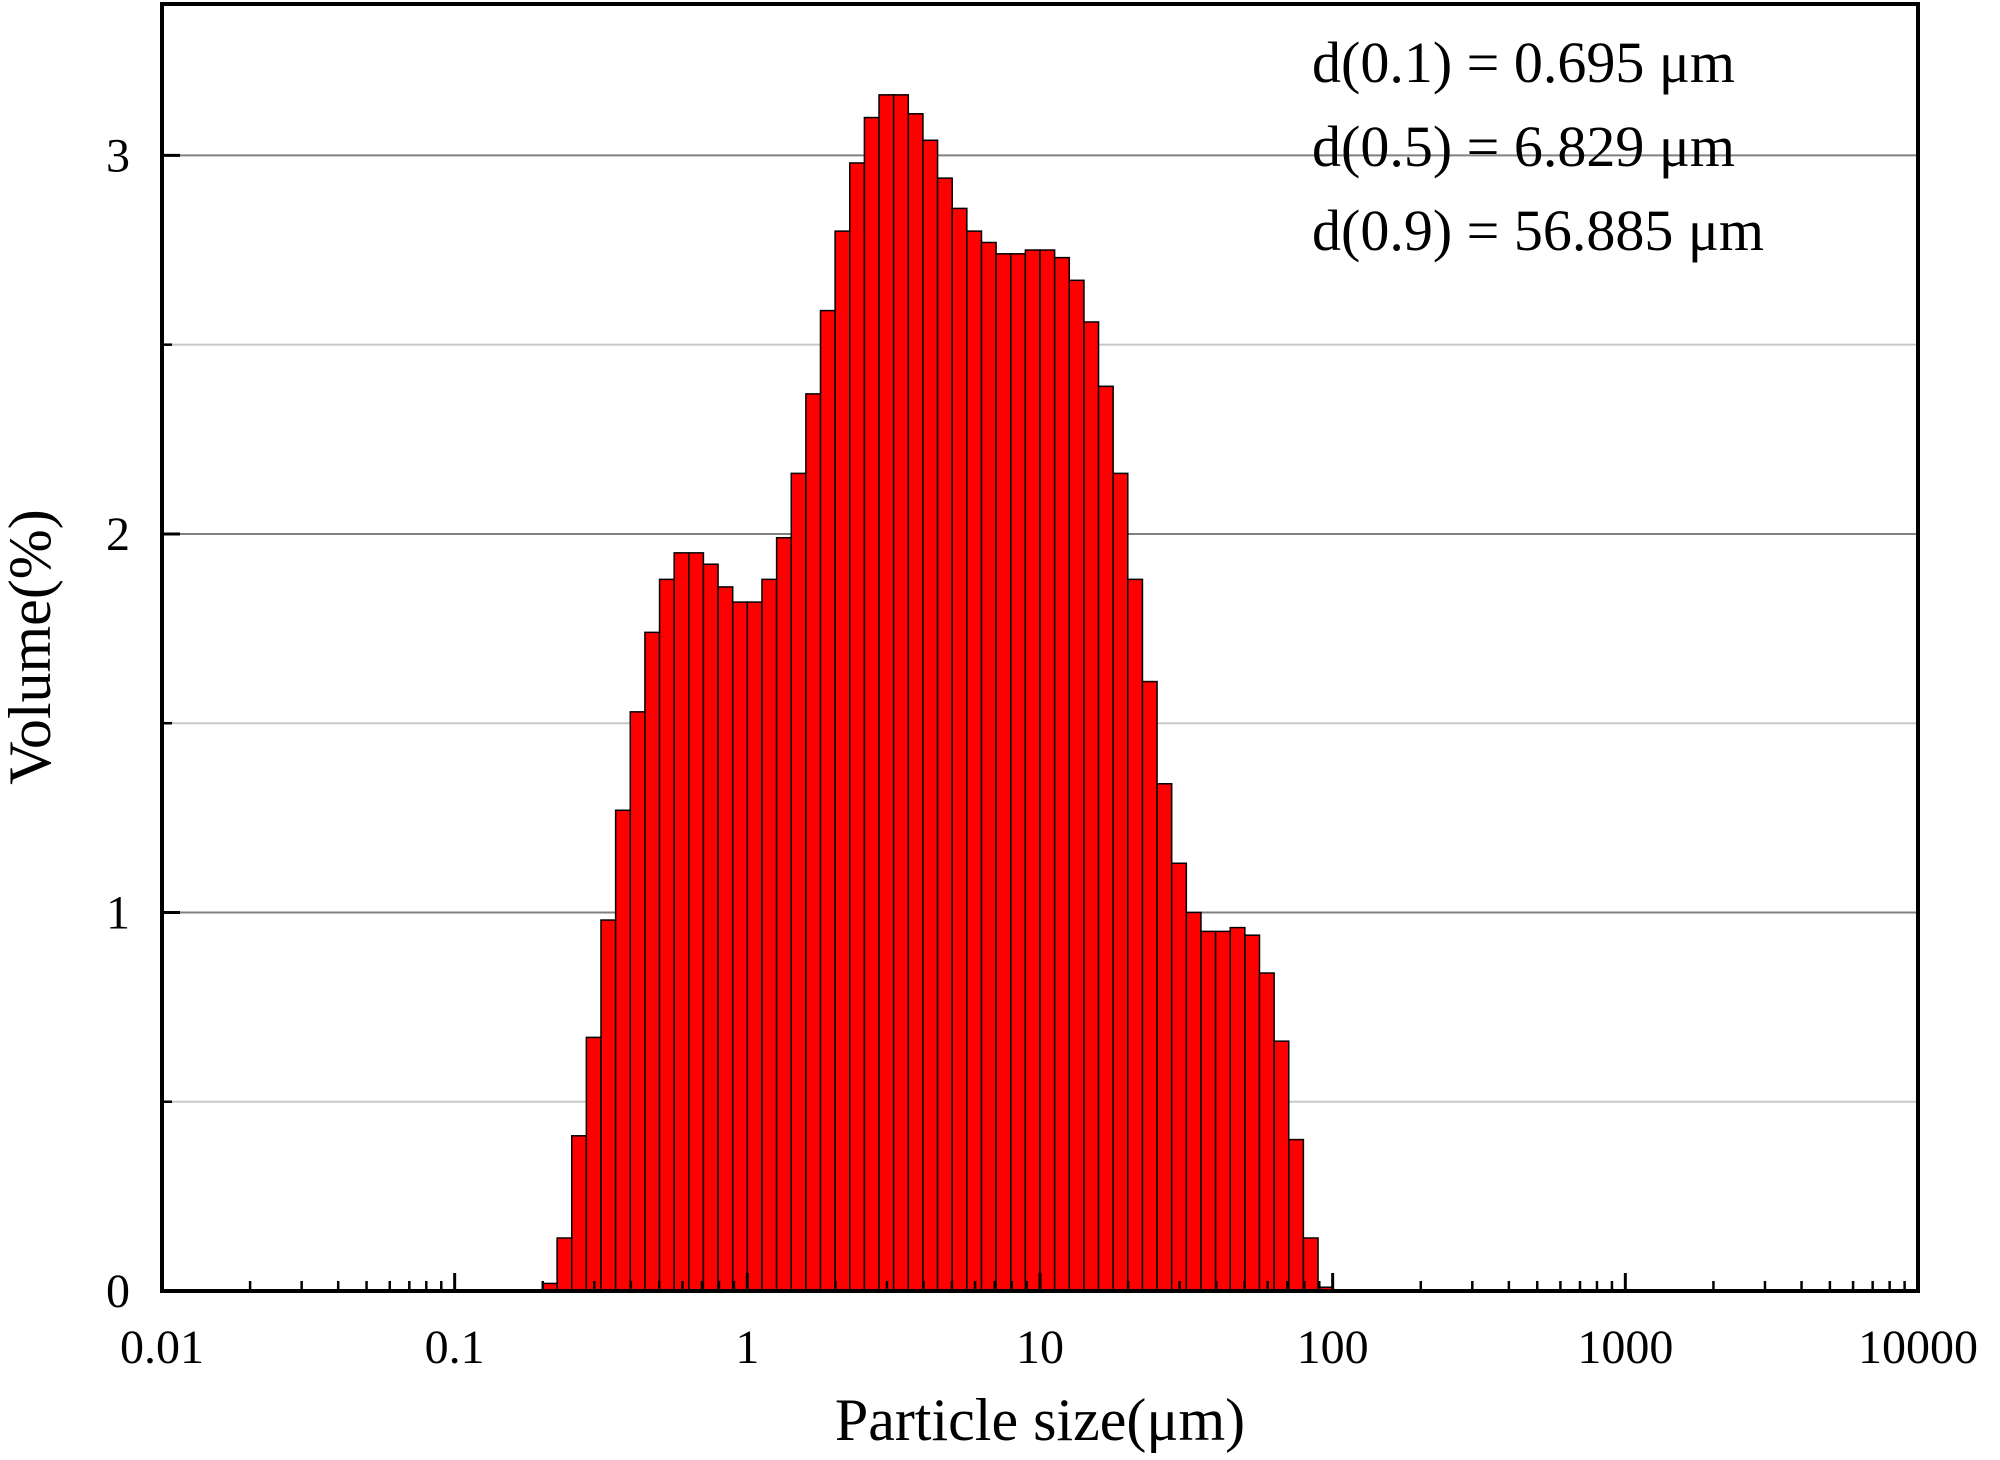 Image resolution: width=2000 pixels, height=1460 pixels. What do you see at coordinates (1918, 1347) in the screenshot?
I see `x-tick-label: 10000` at bounding box center [1918, 1347].